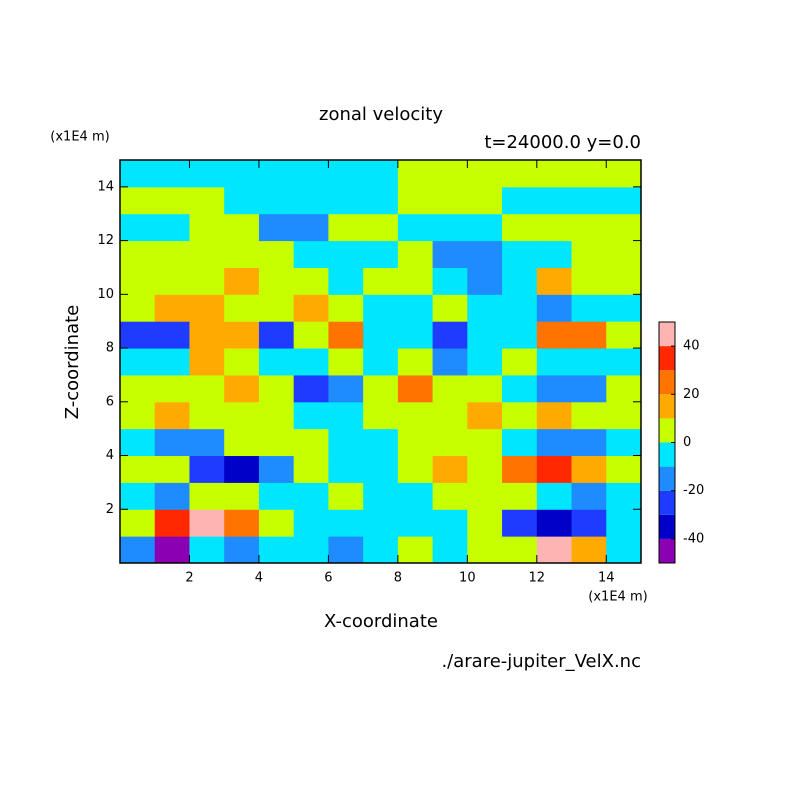 This screenshot has width=804, height=804. I want to click on x-tick-label: 10, so click(467, 578).